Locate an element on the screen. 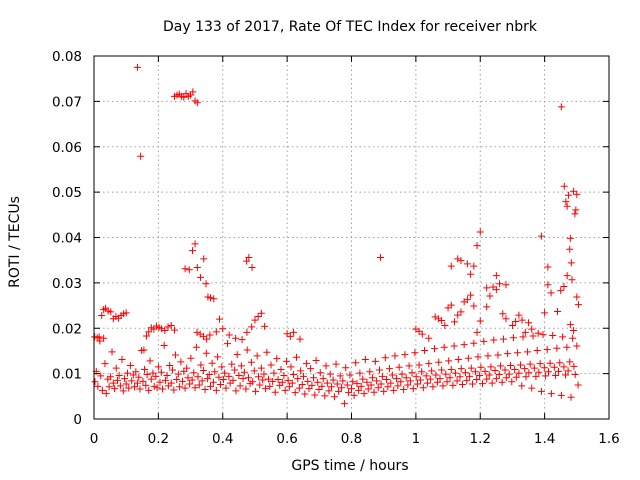 The height and width of the screenshot is (480, 640). y-tick-label: 0.04 is located at coordinates (67, 239).